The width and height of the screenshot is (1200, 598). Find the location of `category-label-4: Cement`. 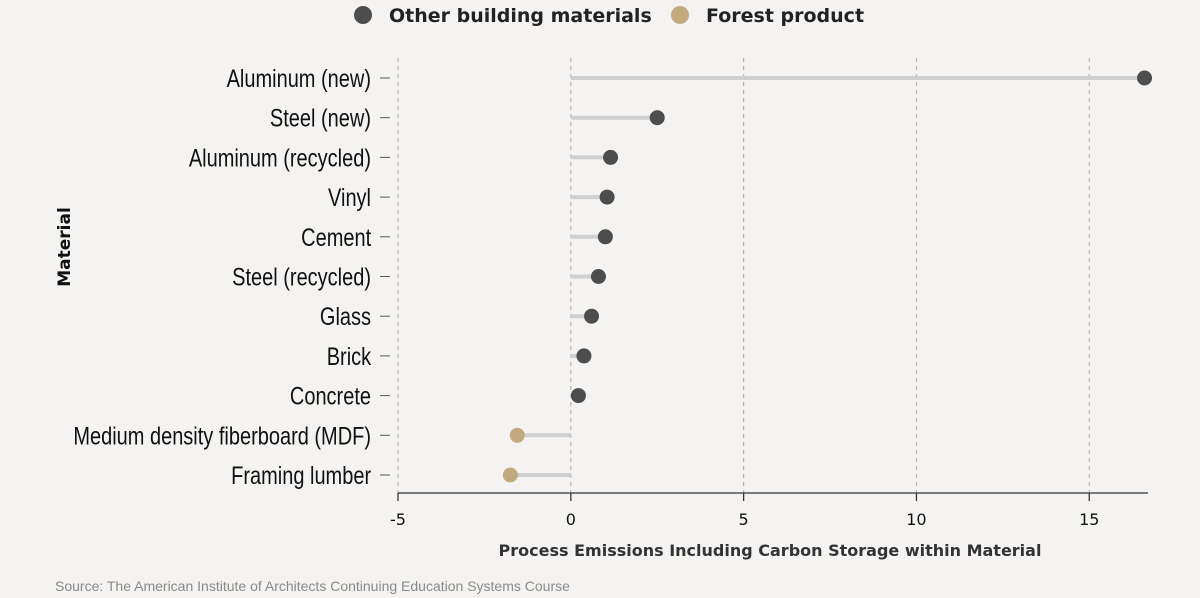

category-label-4: Cement is located at coordinates (336, 238).